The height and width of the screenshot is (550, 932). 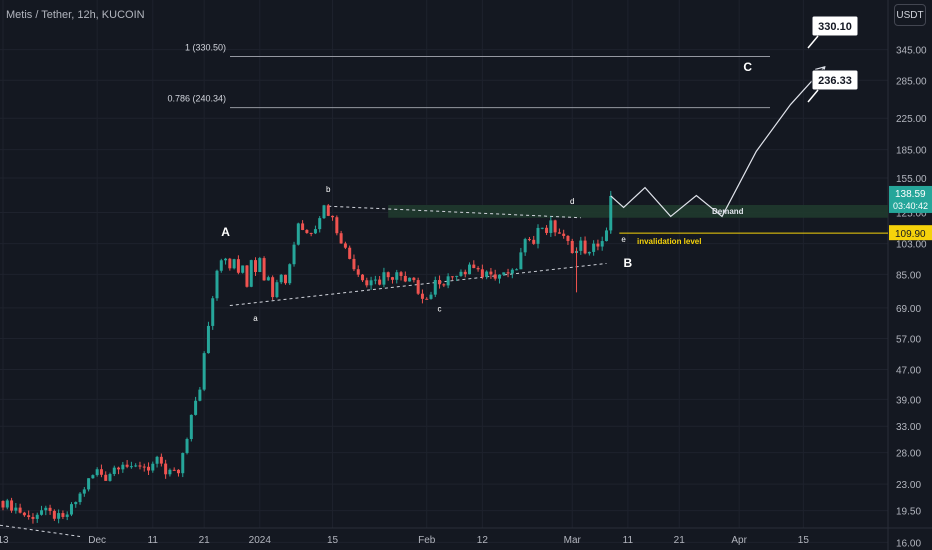 What do you see at coordinates (910, 234) in the screenshot?
I see `invalidation-price-label: 109.90` at bounding box center [910, 234].